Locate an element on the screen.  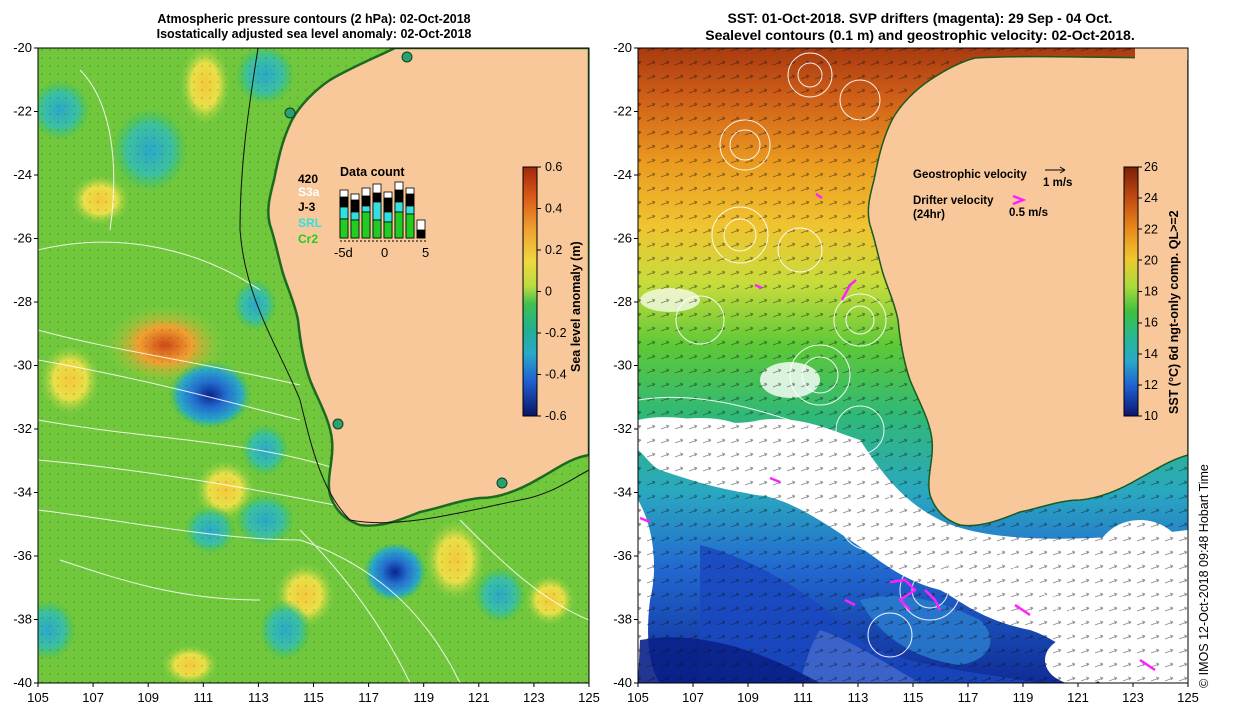
data-count-tick-5: 5 is located at coordinates (426, 252).